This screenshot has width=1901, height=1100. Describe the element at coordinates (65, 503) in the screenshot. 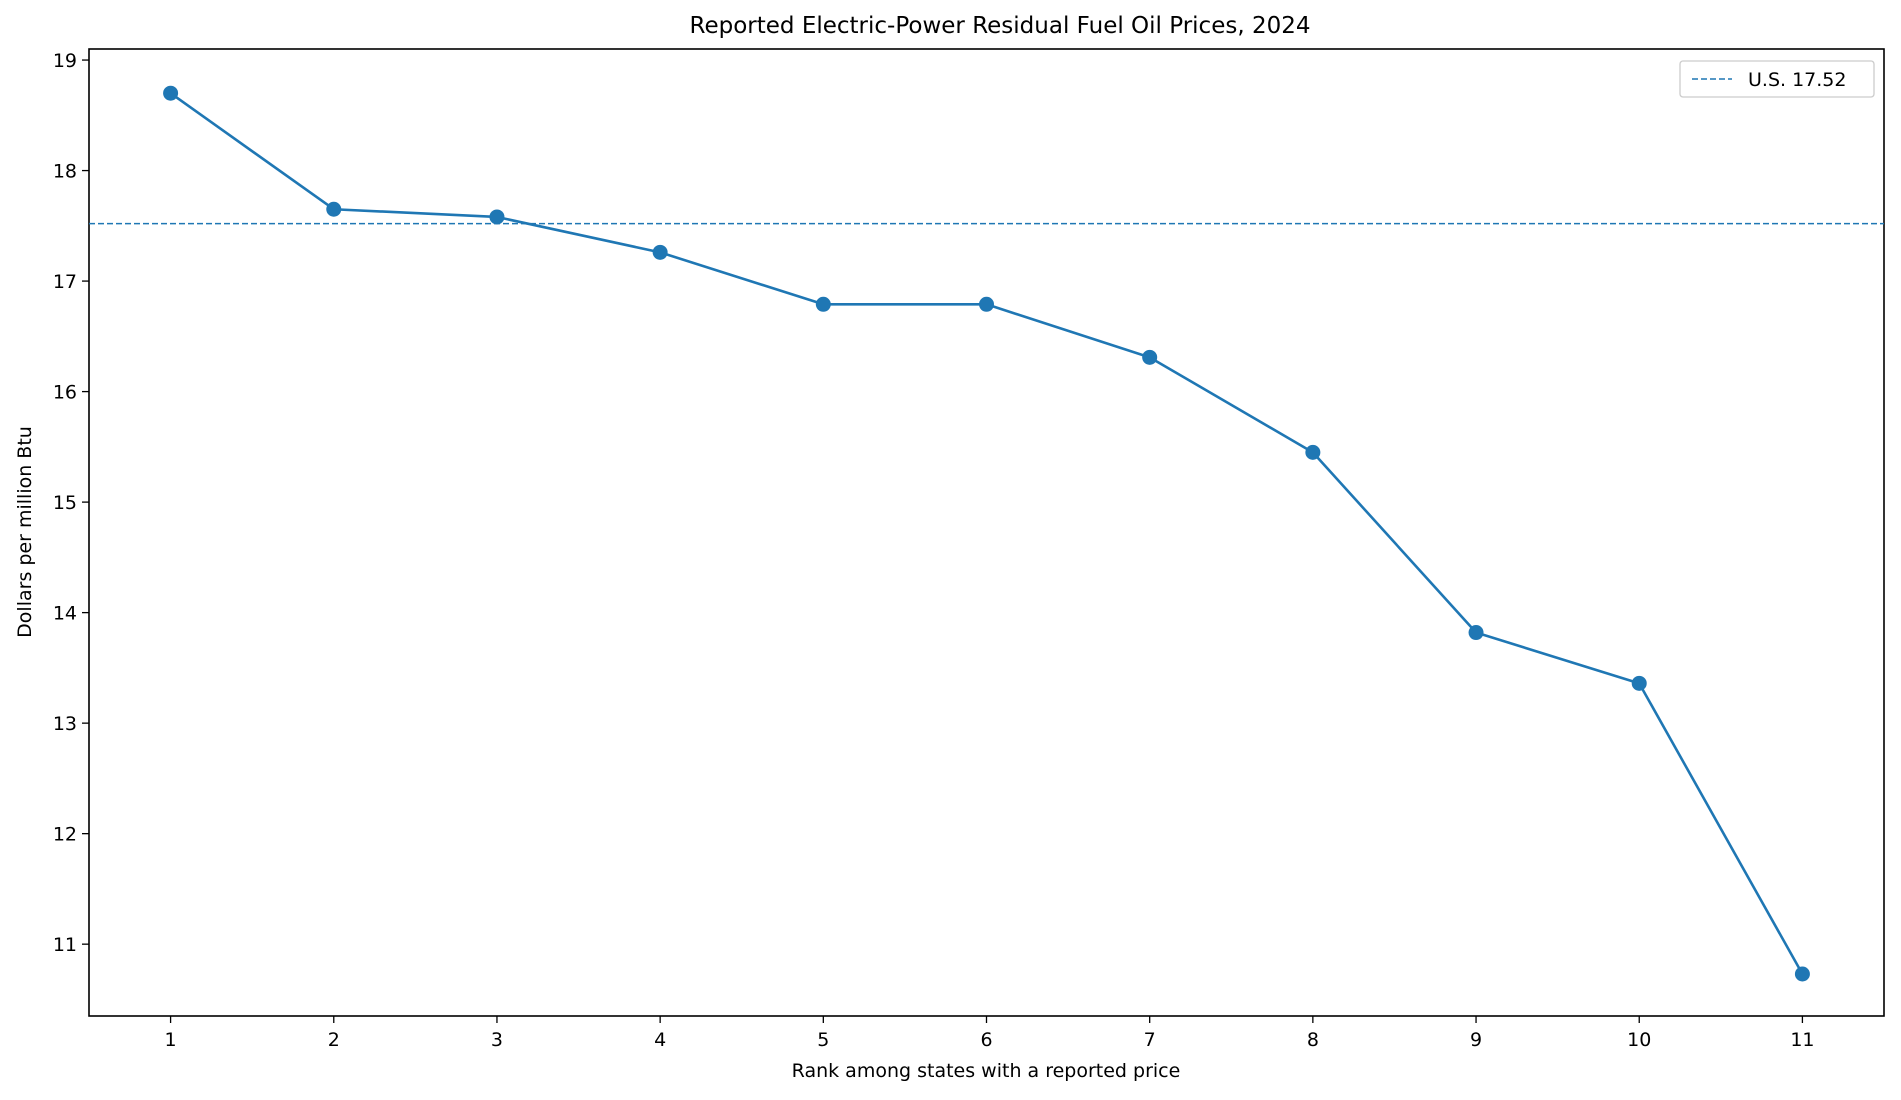

I see `y-tick-label-15: 15` at that location.